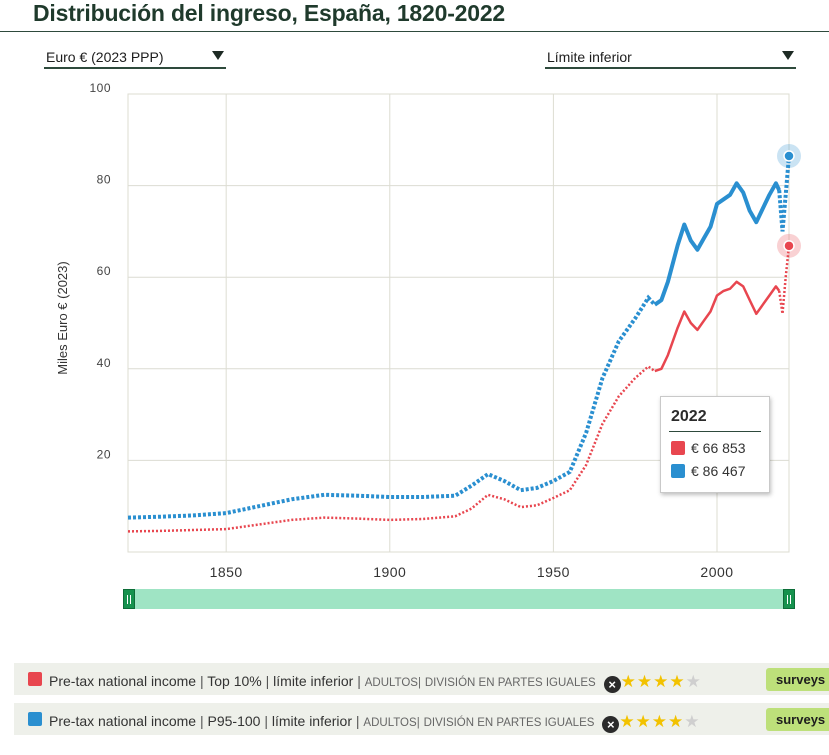 Image resolution: width=829 pixels, height=755 pixels. Describe the element at coordinates (100, 88) in the screenshot. I see `y-tick-label: 100` at that location.